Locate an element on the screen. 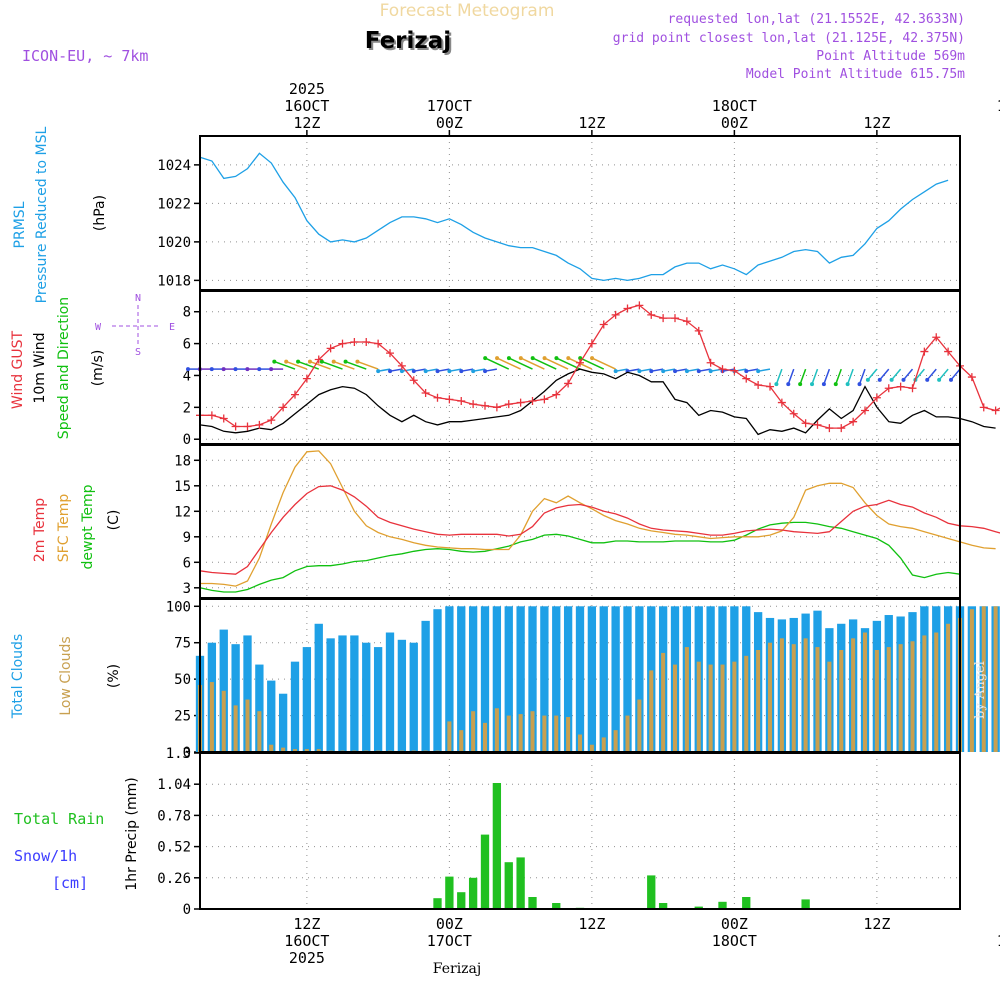 The width and height of the screenshot is (1000, 1000). temperature-ytick-label: 3 is located at coordinates (187, 589).